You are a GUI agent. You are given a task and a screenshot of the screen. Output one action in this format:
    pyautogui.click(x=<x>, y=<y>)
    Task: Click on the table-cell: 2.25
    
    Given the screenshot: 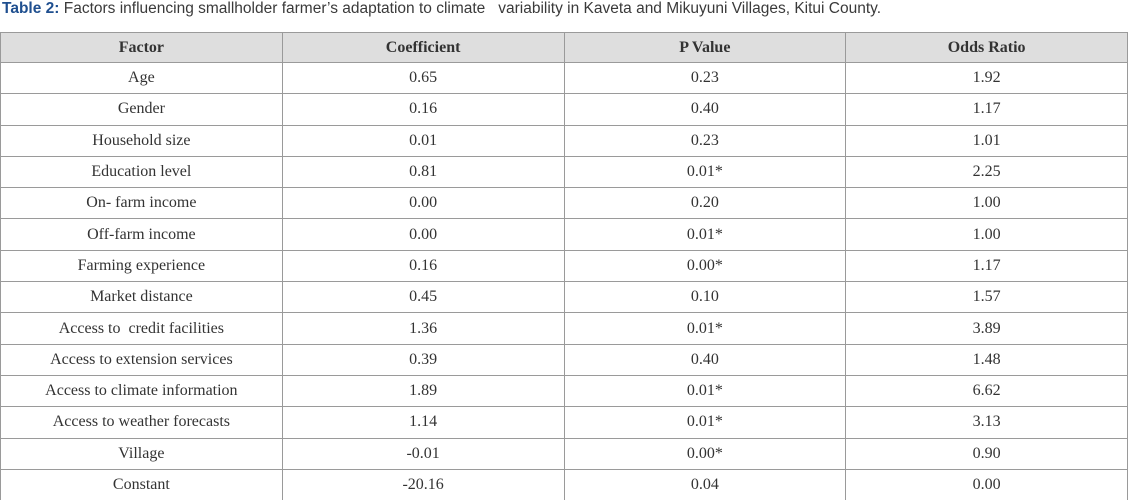 What is the action you would take?
    pyautogui.click(x=986, y=172)
    